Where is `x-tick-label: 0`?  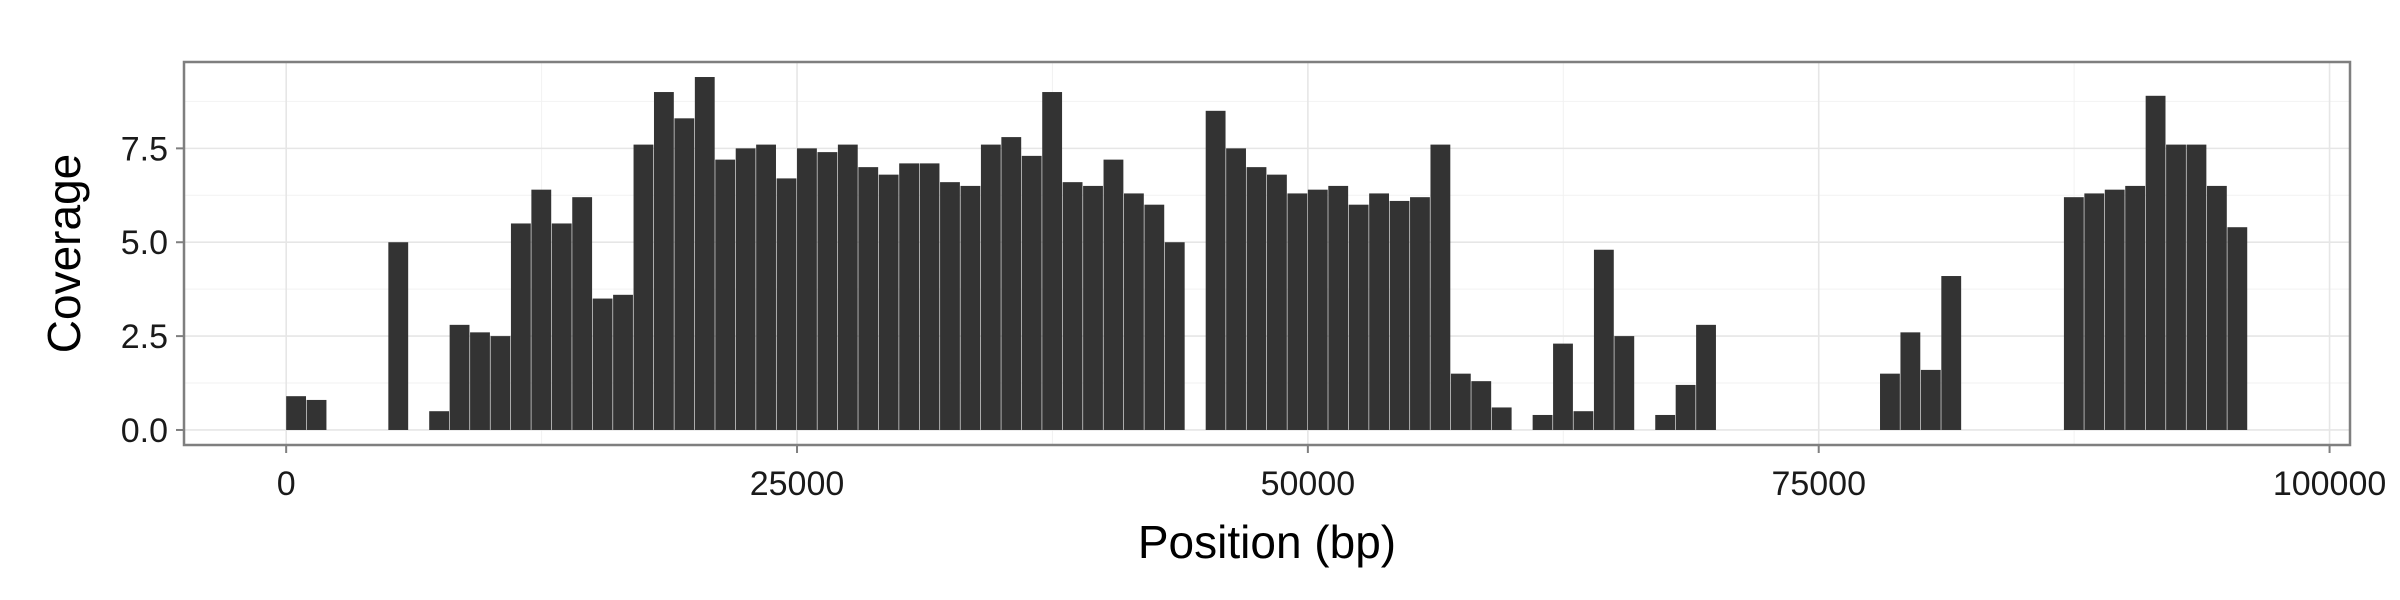
x-tick-label: 0 is located at coordinates (286, 484).